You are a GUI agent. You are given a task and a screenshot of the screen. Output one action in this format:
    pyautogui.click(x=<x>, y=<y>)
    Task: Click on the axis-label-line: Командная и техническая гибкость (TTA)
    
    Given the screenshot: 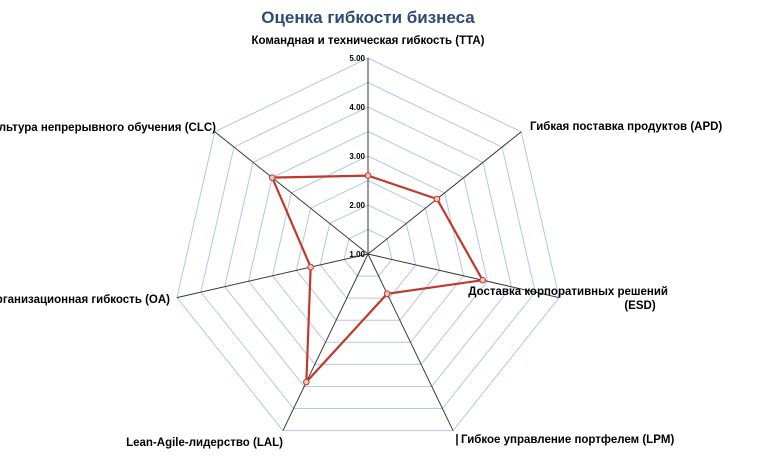 What is the action you would take?
    pyautogui.click(x=368, y=41)
    